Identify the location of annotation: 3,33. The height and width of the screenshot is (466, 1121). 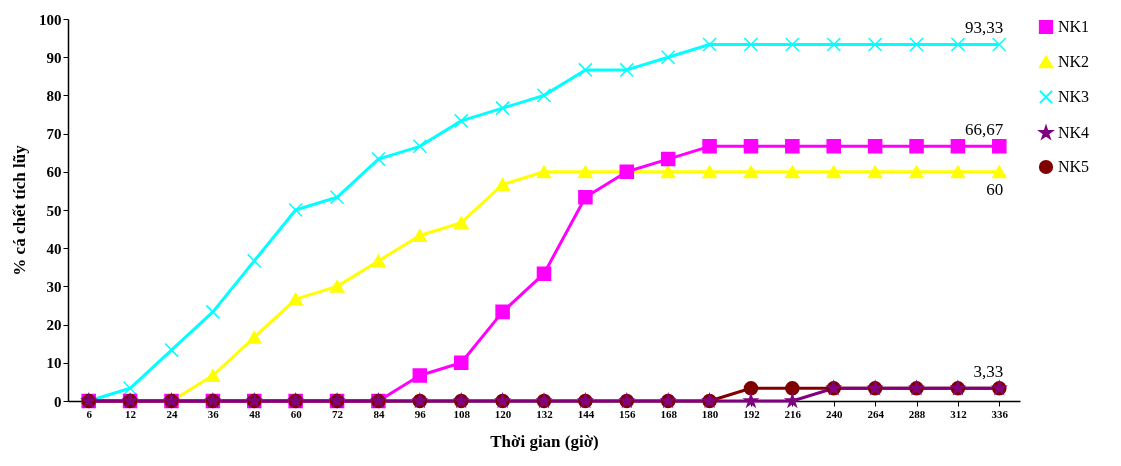
(988, 372).